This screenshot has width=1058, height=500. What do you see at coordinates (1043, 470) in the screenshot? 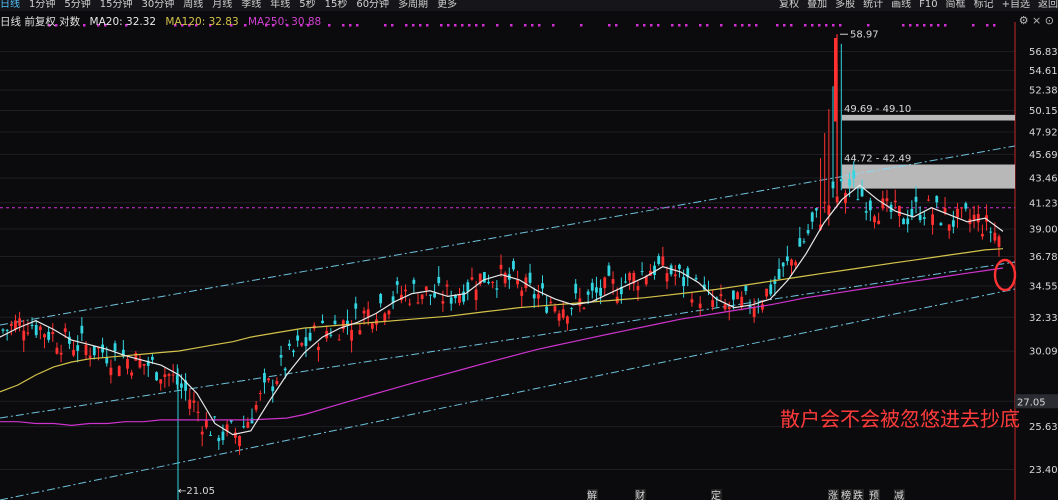
I see `price-tick: 23.40` at bounding box center [1043, 470].